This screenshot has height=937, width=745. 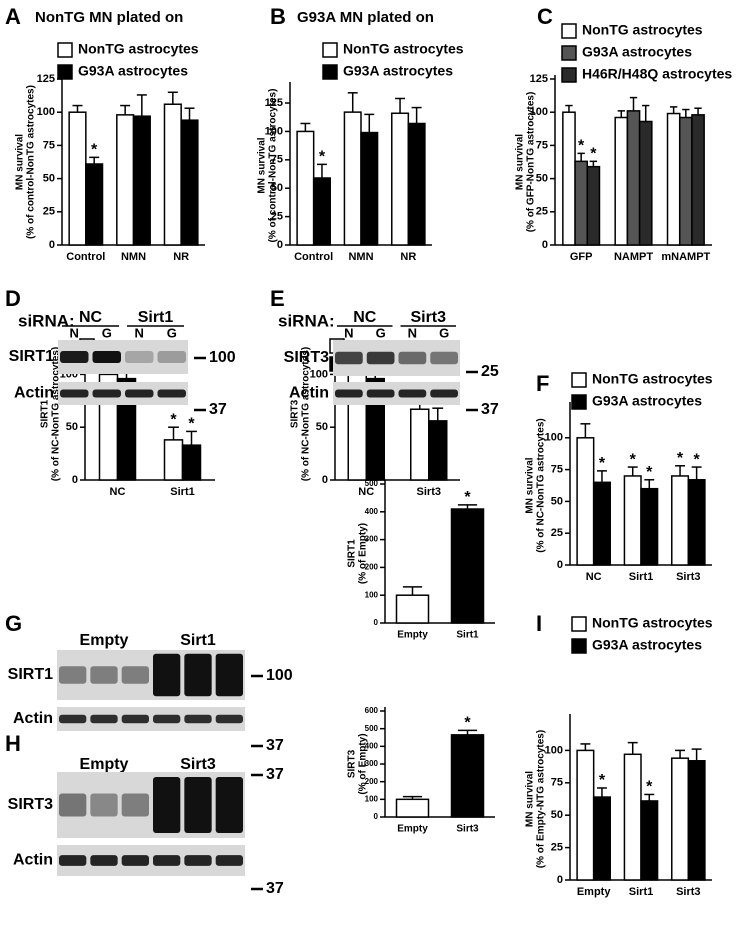 What do you see at coordinates (372, 539) in the screenshot?
I see `y-tick-label: 300` at bounding box center [372, 539].